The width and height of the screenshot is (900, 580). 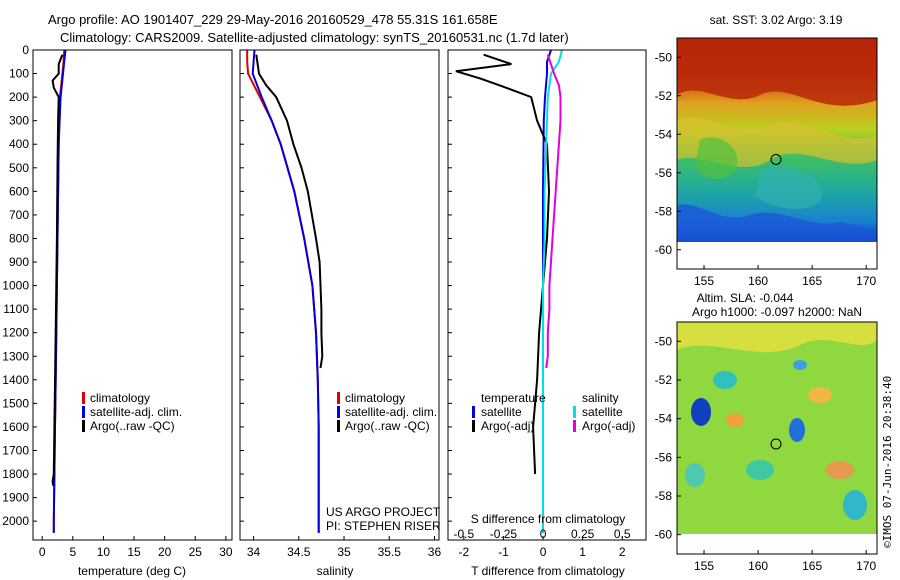 I want to click on sst-warm-tongue, so click(x=777, y=72).